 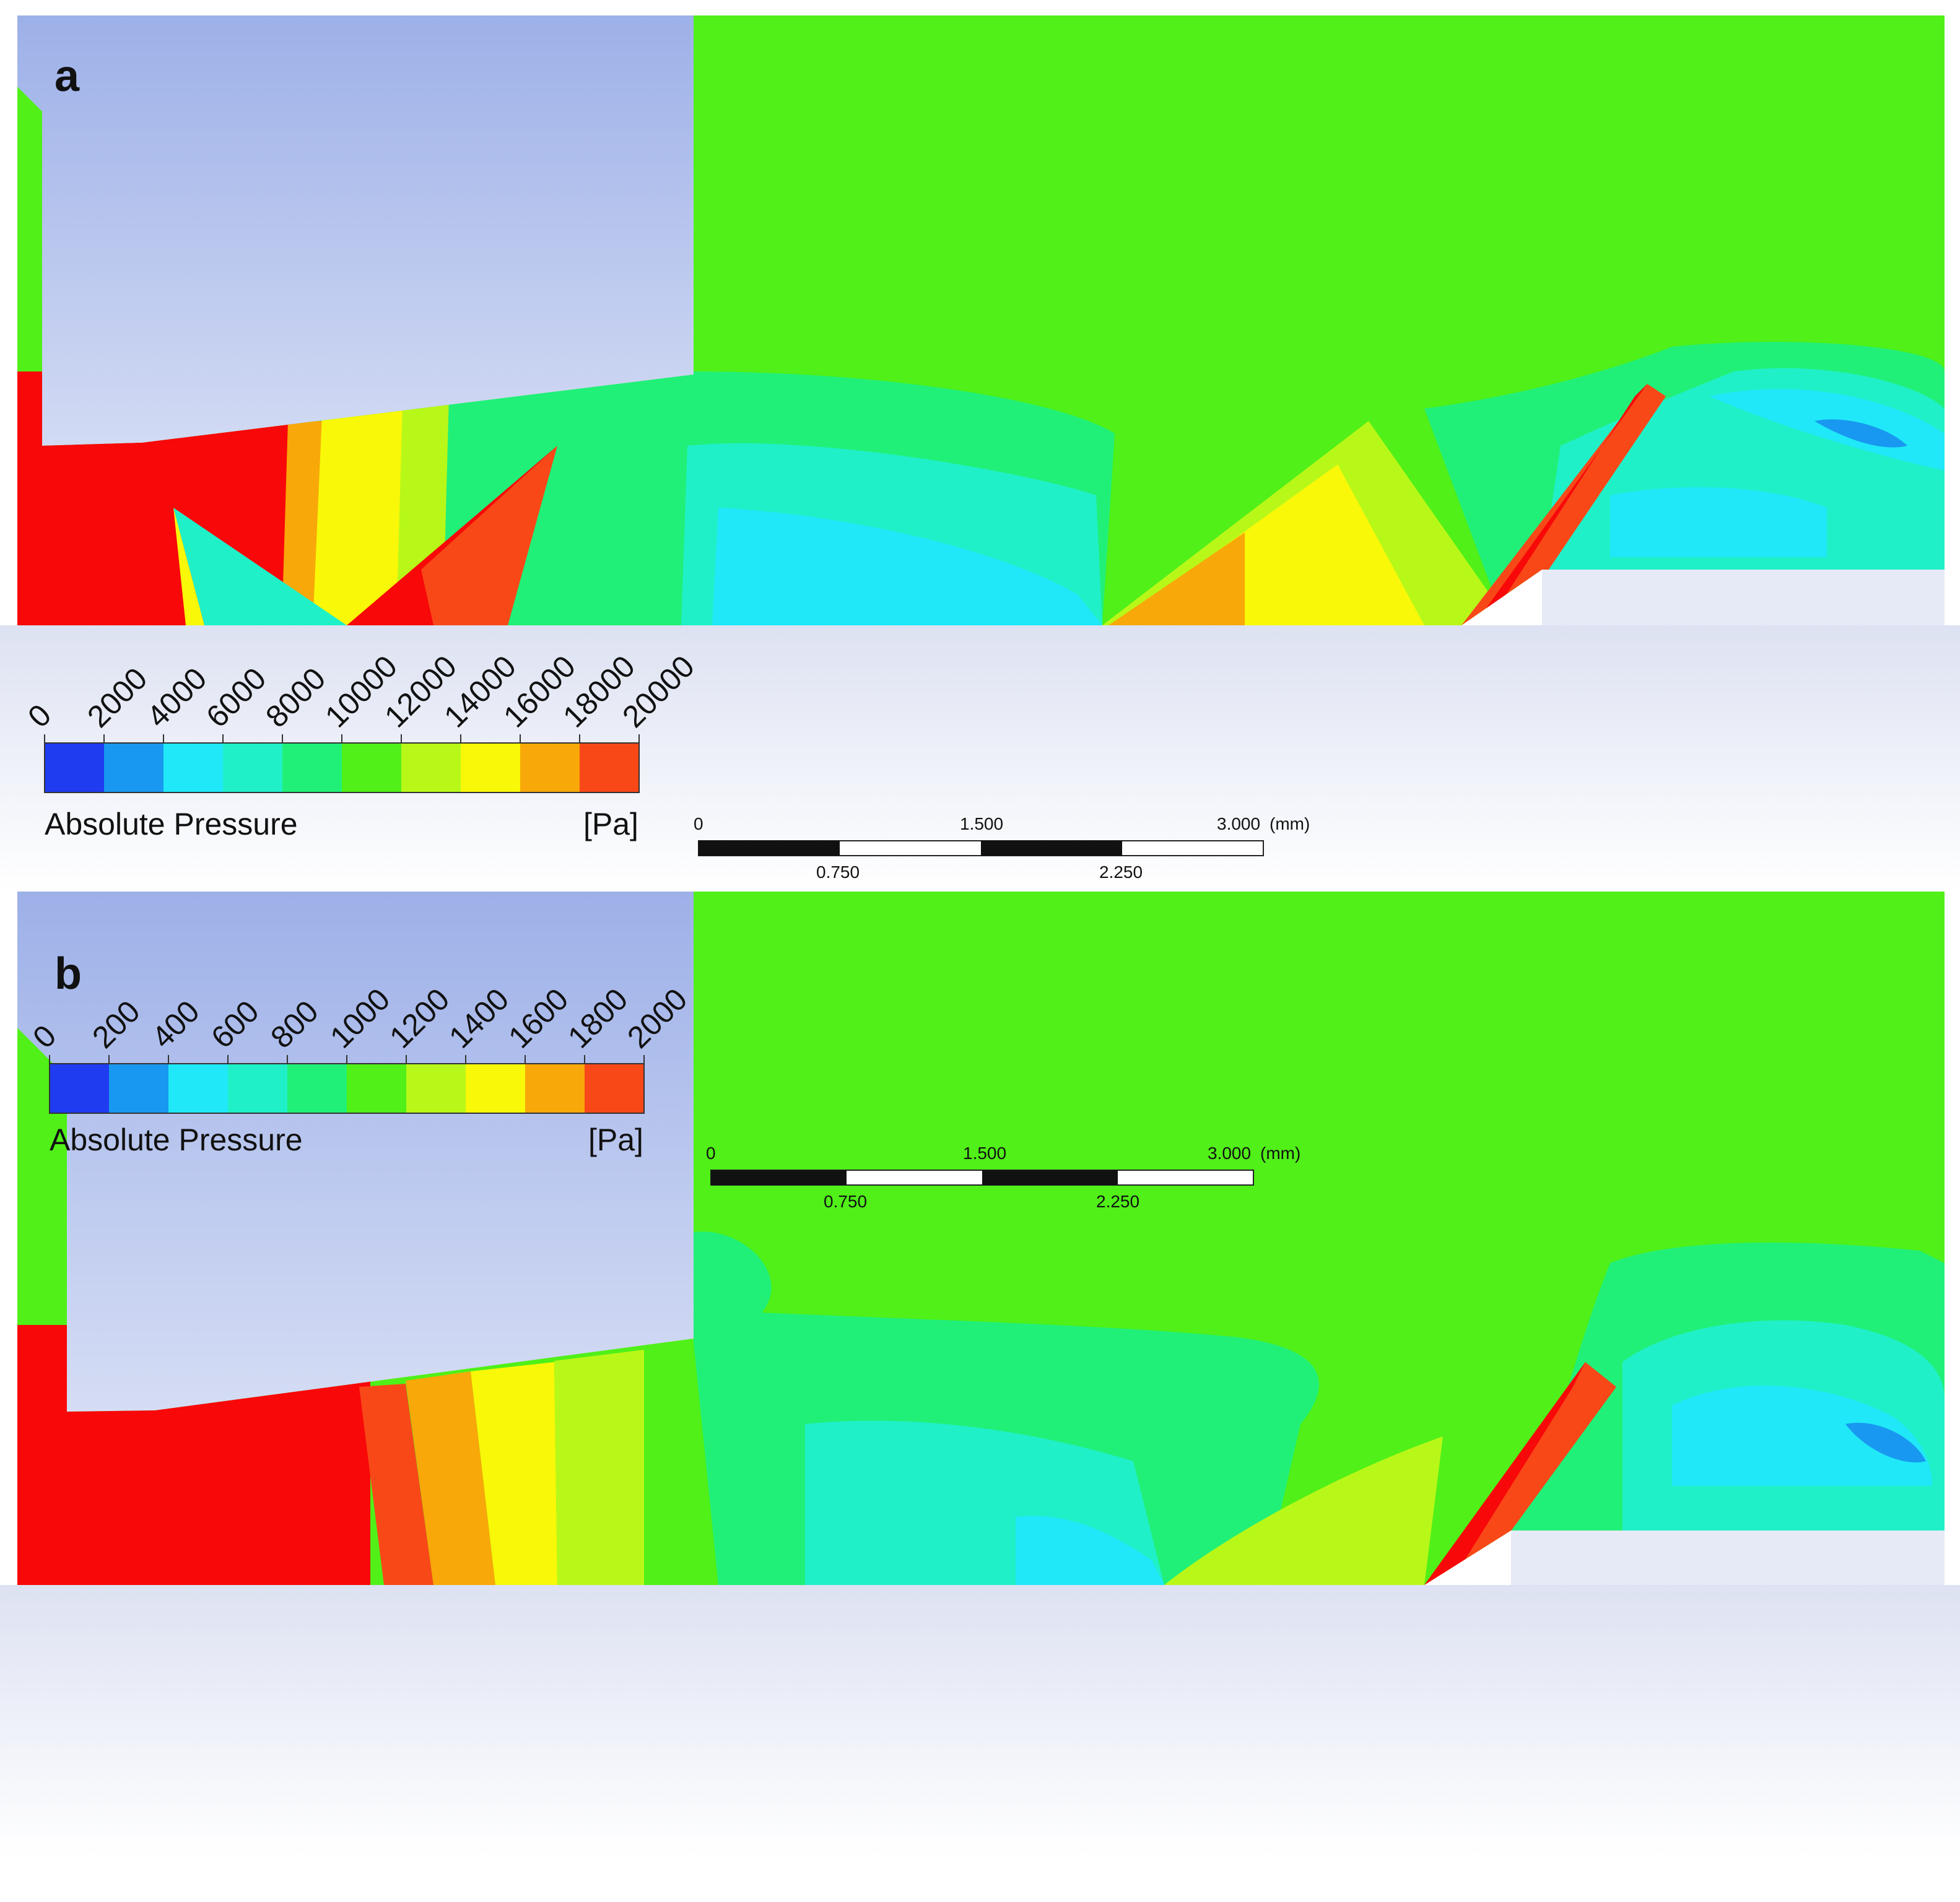 What do you see at coordinates (177, 1140) in the screenshot?
I see `legend-title-b: Absolute Pressure` at bounding box center [177, 1140].